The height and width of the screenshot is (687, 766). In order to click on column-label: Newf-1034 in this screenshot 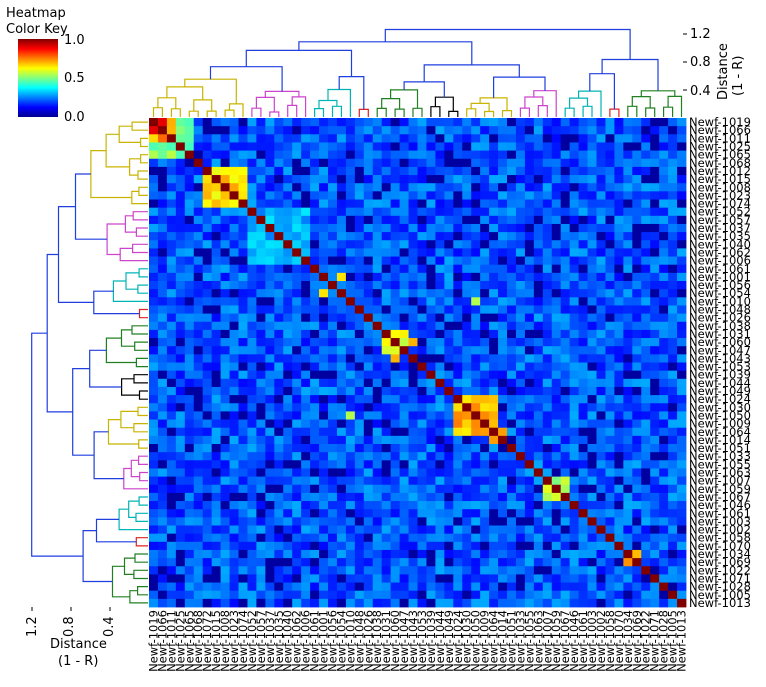, I will do `click(628, 641)`.